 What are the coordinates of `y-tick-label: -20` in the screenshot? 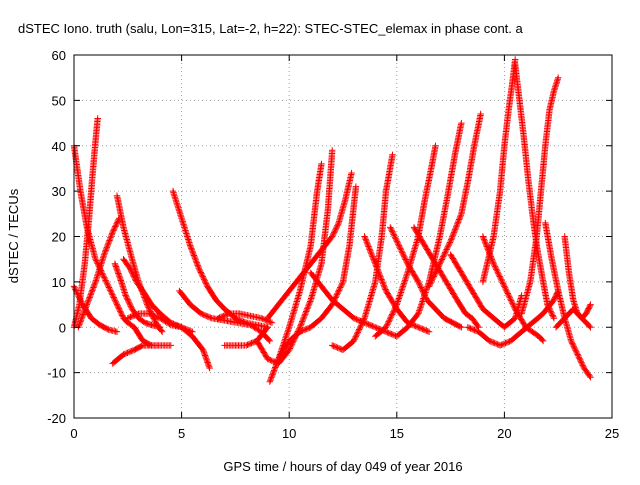 It's located at (56, 418).